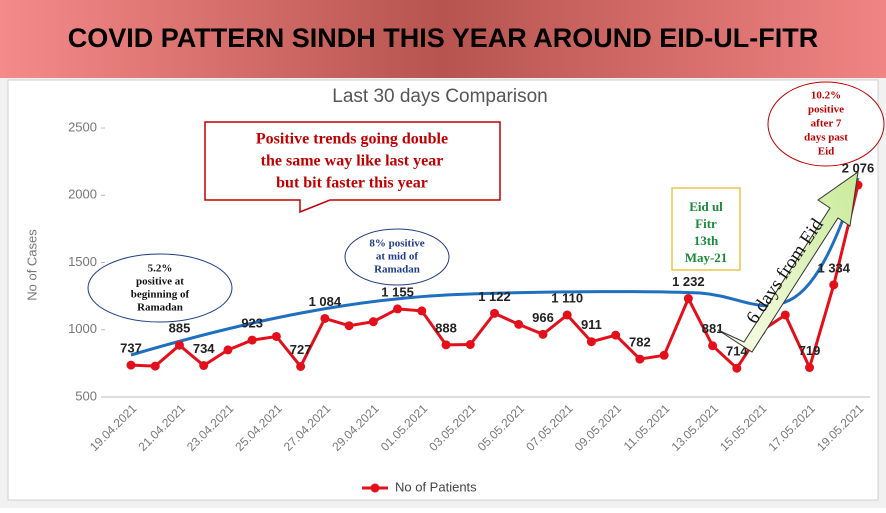  I want to click on data-label: 1 084, so click(325, 301).